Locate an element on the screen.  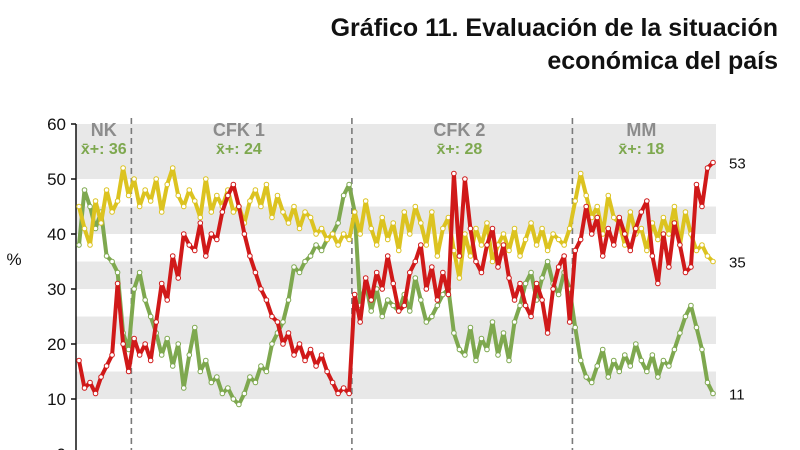
period-average: x̄+: 28 is located at coordinates (459, 149).